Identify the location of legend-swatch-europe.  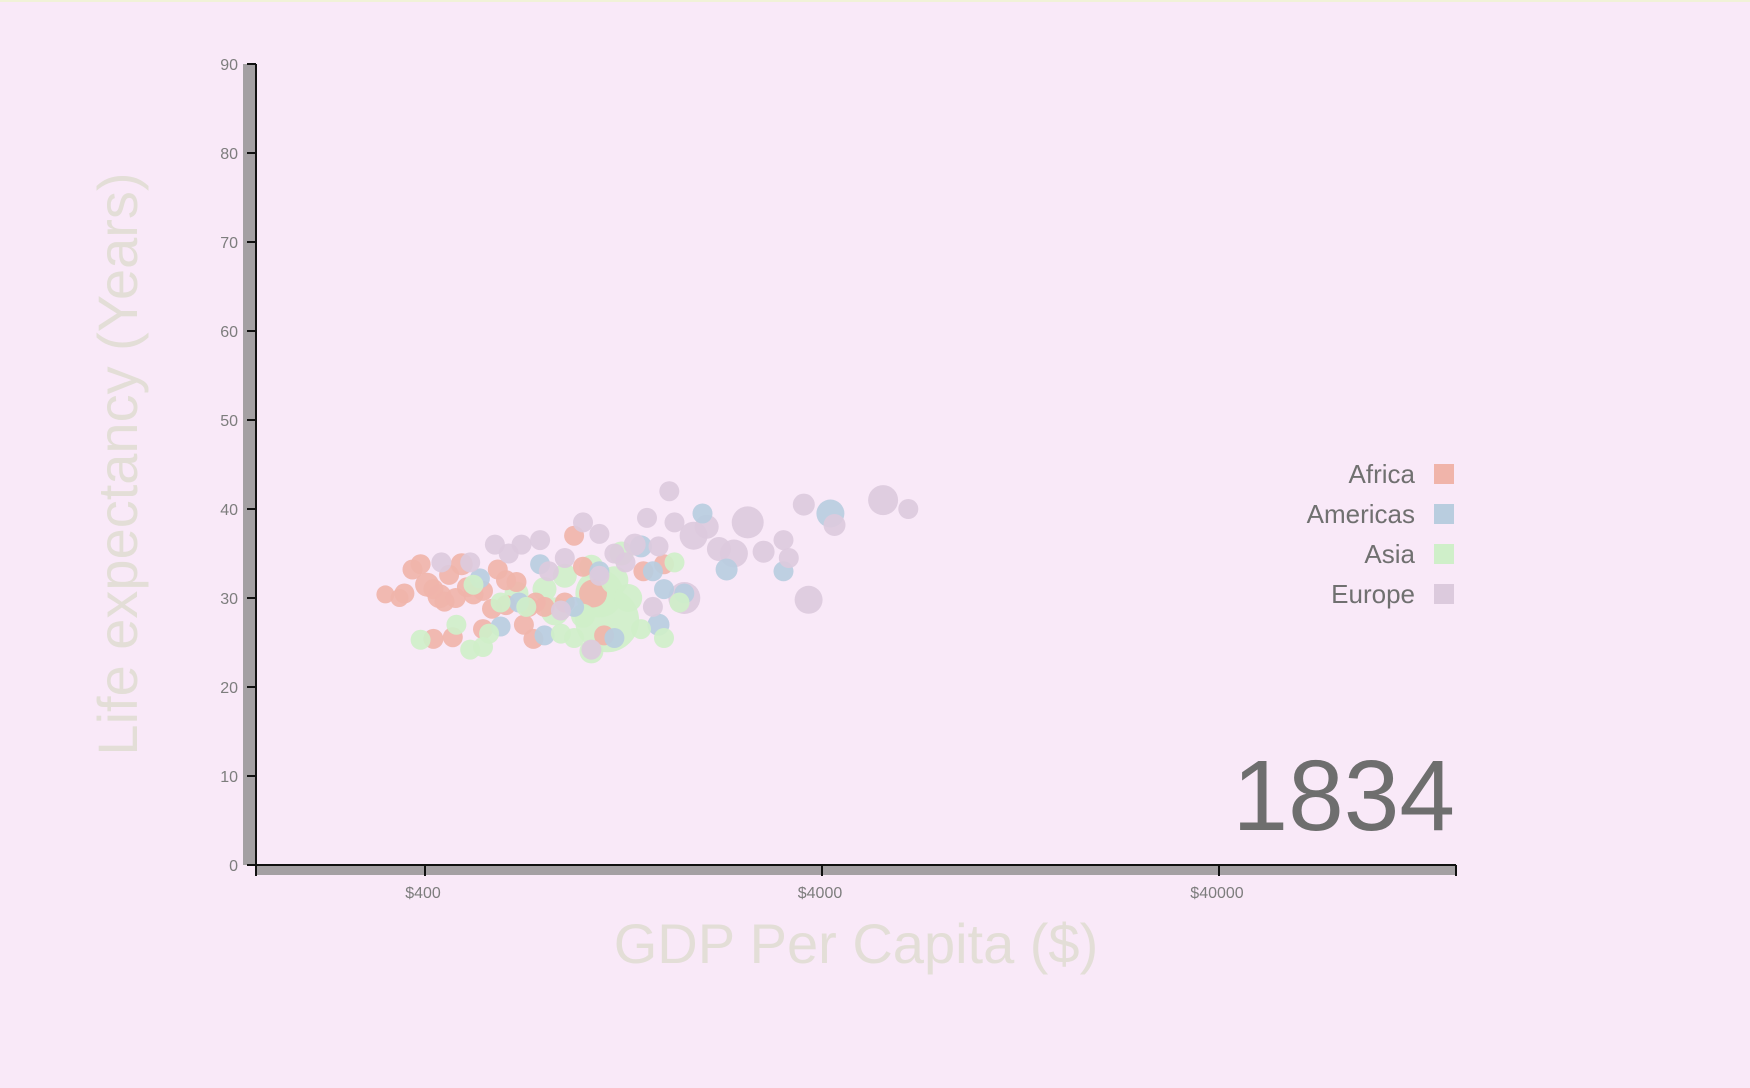
(1444, 594).